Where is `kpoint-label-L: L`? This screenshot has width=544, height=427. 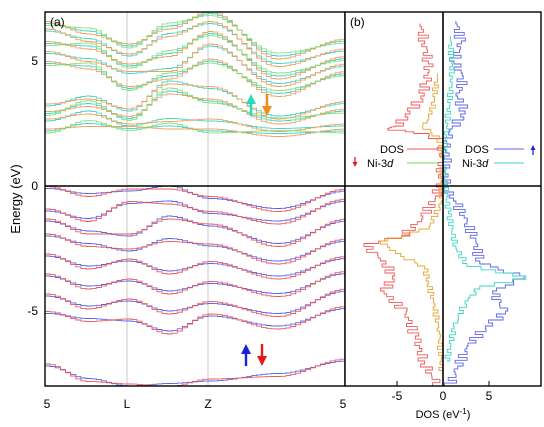
kpoint-label-L: L is located at coordinates (127, 404).